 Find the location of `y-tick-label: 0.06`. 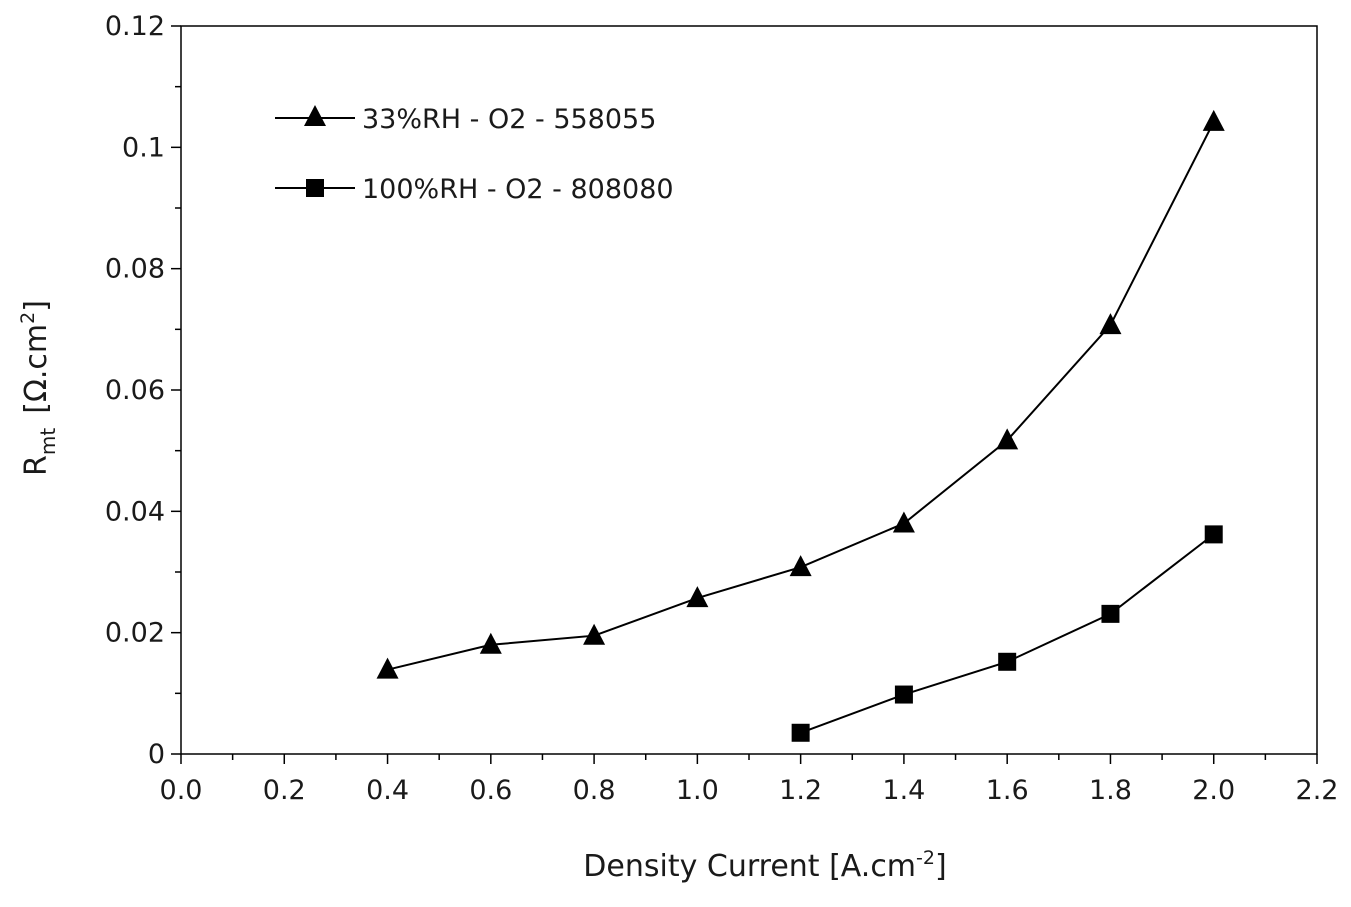

y-tick-label: 0.06 is located at coordinates (135, 390).